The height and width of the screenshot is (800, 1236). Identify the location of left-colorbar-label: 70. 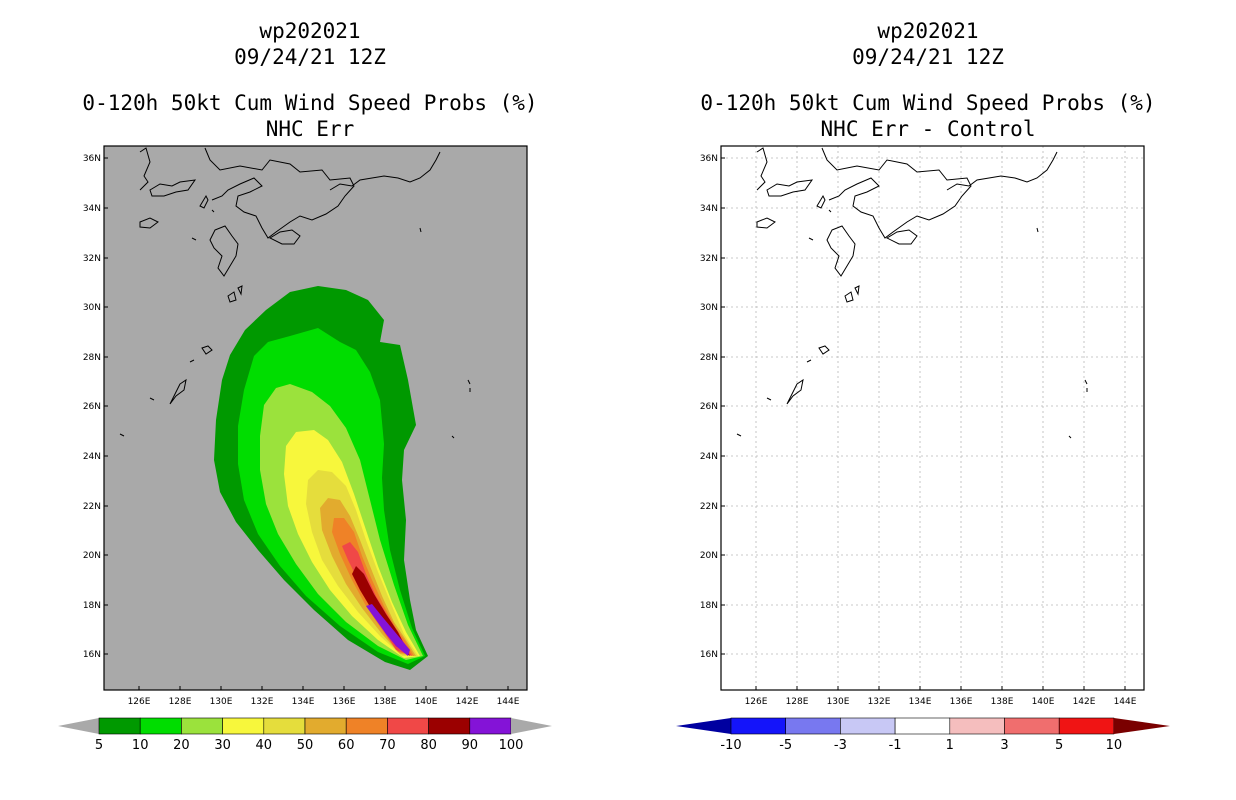
(387, 745).